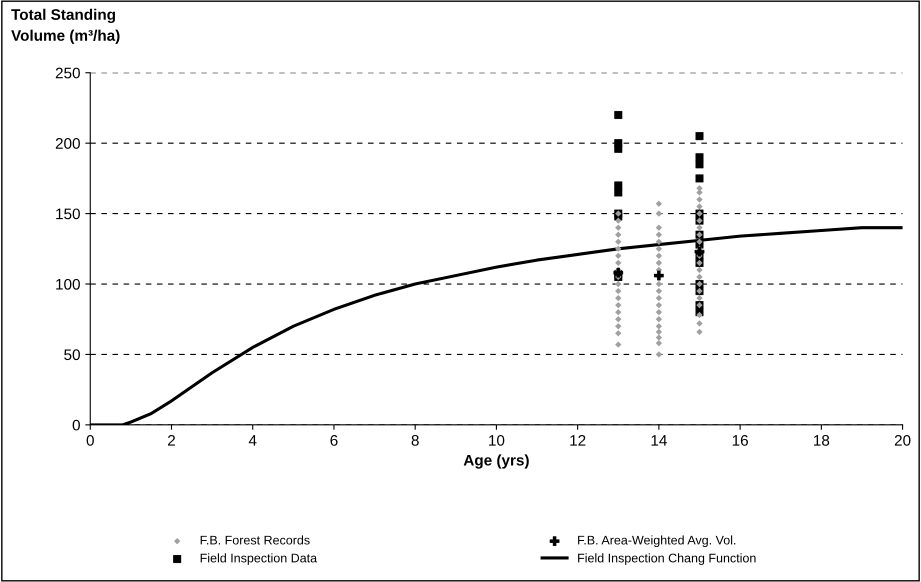 The width and height of the screenshot is (921, 582). I want to click on legend-label: Field Inspection Chang Function, so click(667, 559).